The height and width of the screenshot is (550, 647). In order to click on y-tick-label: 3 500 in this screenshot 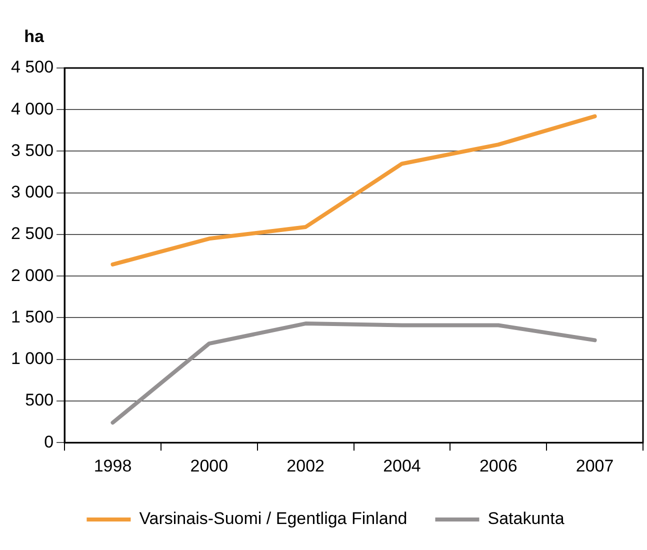, I will do `click(32, 150)`.